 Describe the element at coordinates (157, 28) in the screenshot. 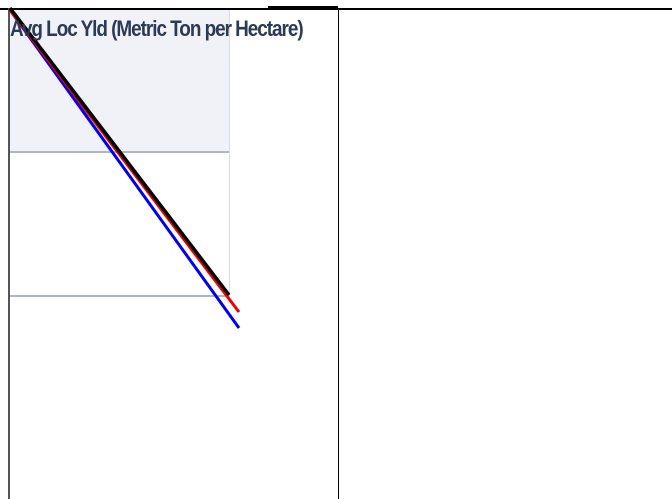

I see `chart-title: Avg Loc Yld (Metric Ton per Hectare)` at that location.